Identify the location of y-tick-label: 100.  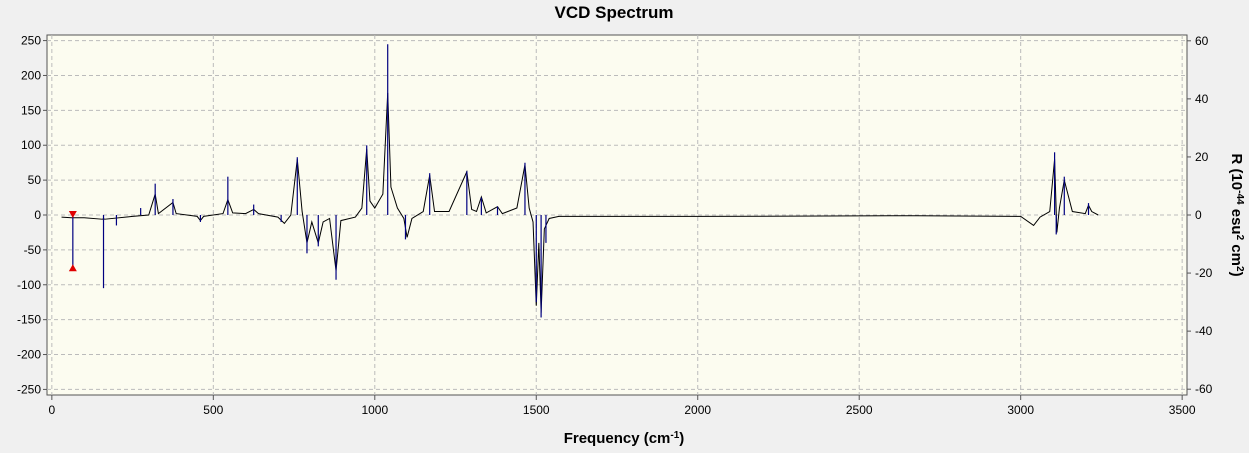
(31, 145).